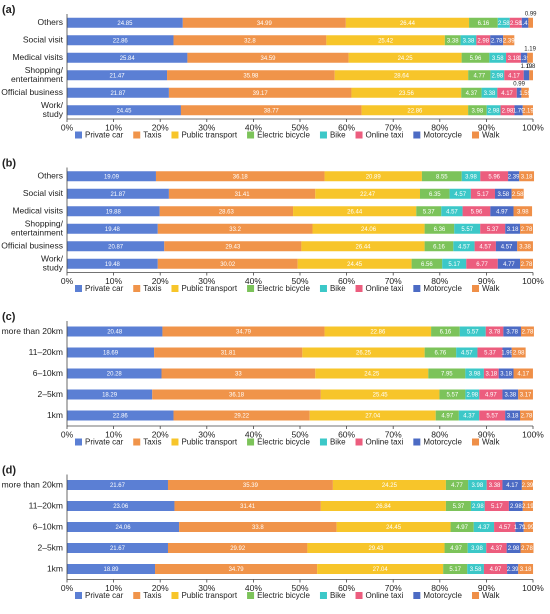  I want to click on value-label: 2.19, so click(528, 507).